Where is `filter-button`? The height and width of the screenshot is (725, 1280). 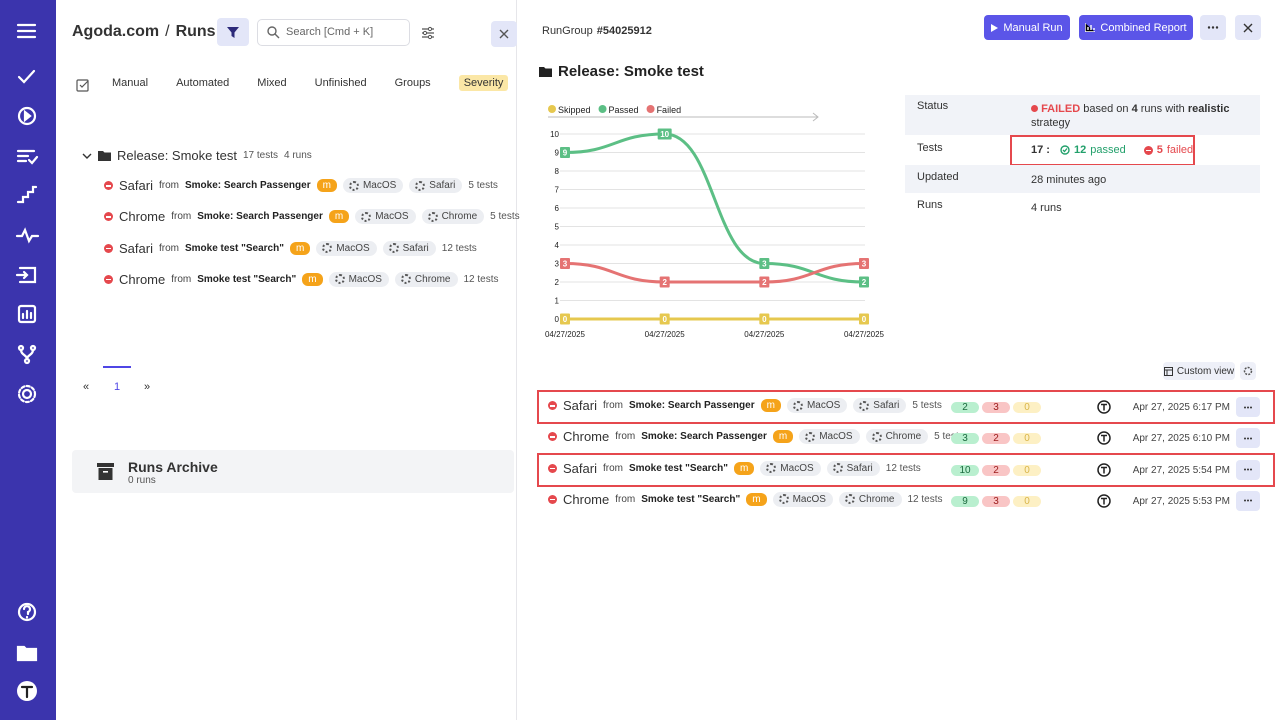 filter-button is located at coordinates (233, 32).